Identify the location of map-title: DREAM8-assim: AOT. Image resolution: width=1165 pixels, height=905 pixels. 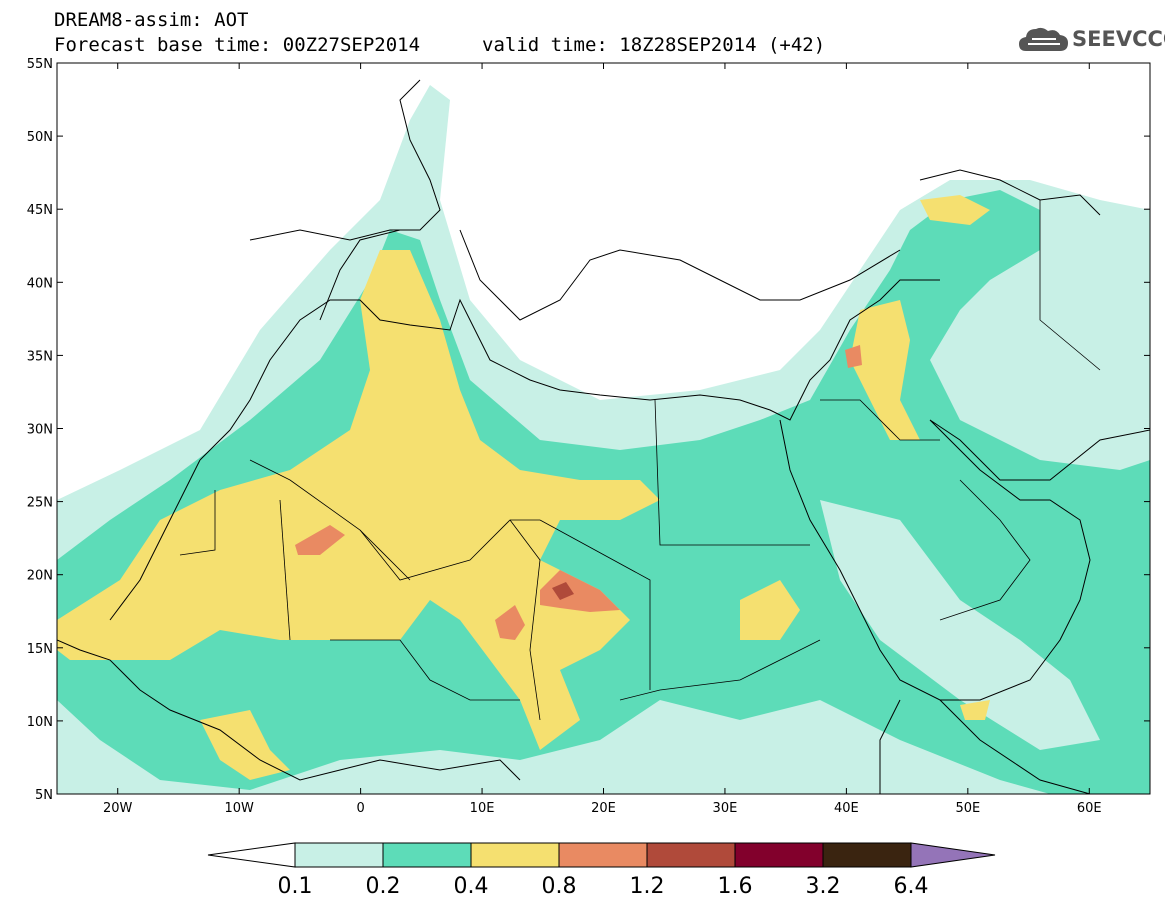
(151, 20).